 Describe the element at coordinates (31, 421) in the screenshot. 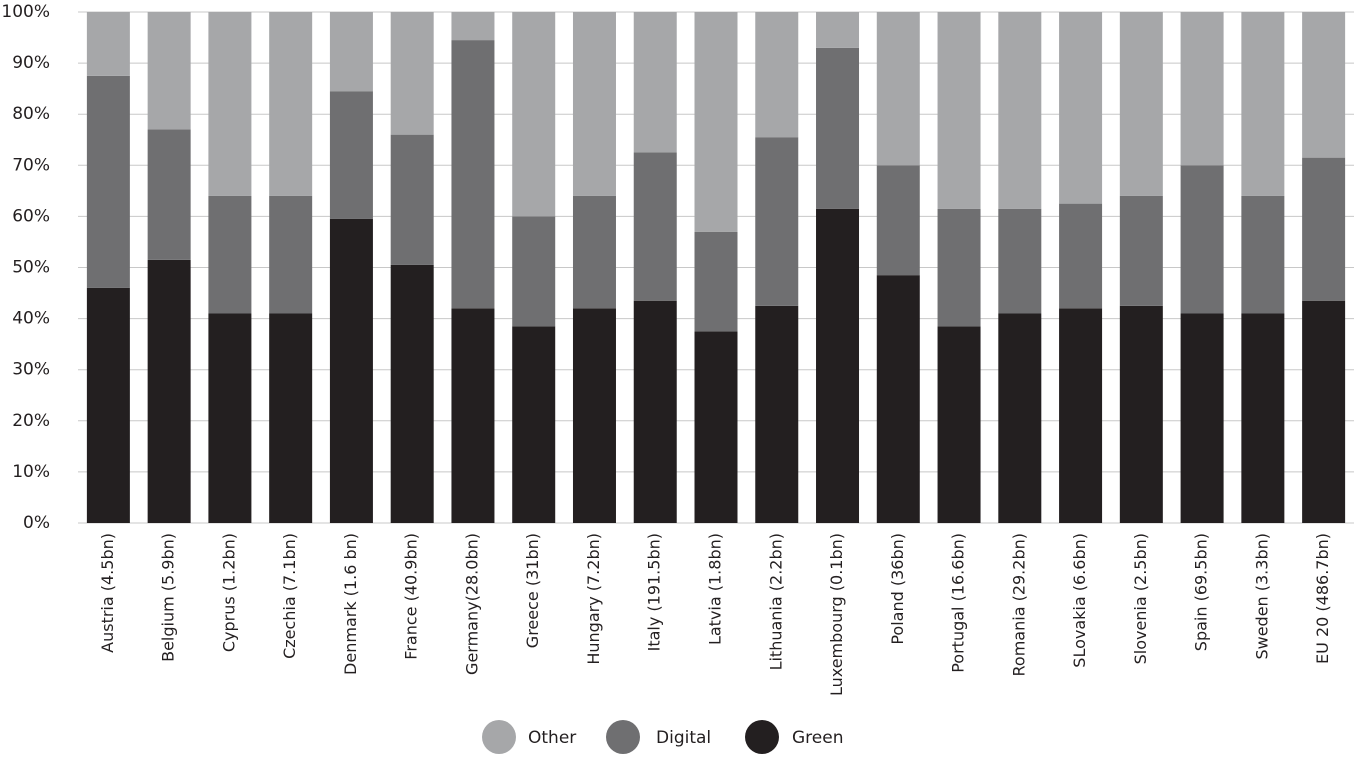

I see `y-tick-label: 20%` at that location.